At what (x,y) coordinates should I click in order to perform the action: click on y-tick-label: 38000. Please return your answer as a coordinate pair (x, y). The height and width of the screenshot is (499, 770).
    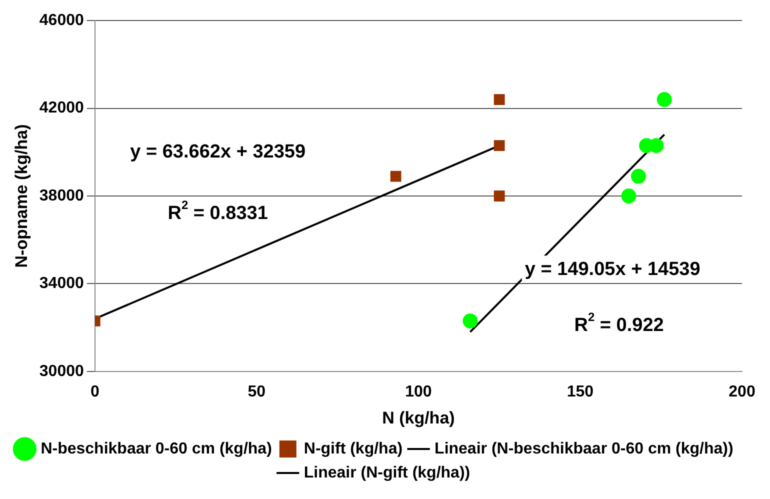
    Looking at the image, I should click on (61, 195).